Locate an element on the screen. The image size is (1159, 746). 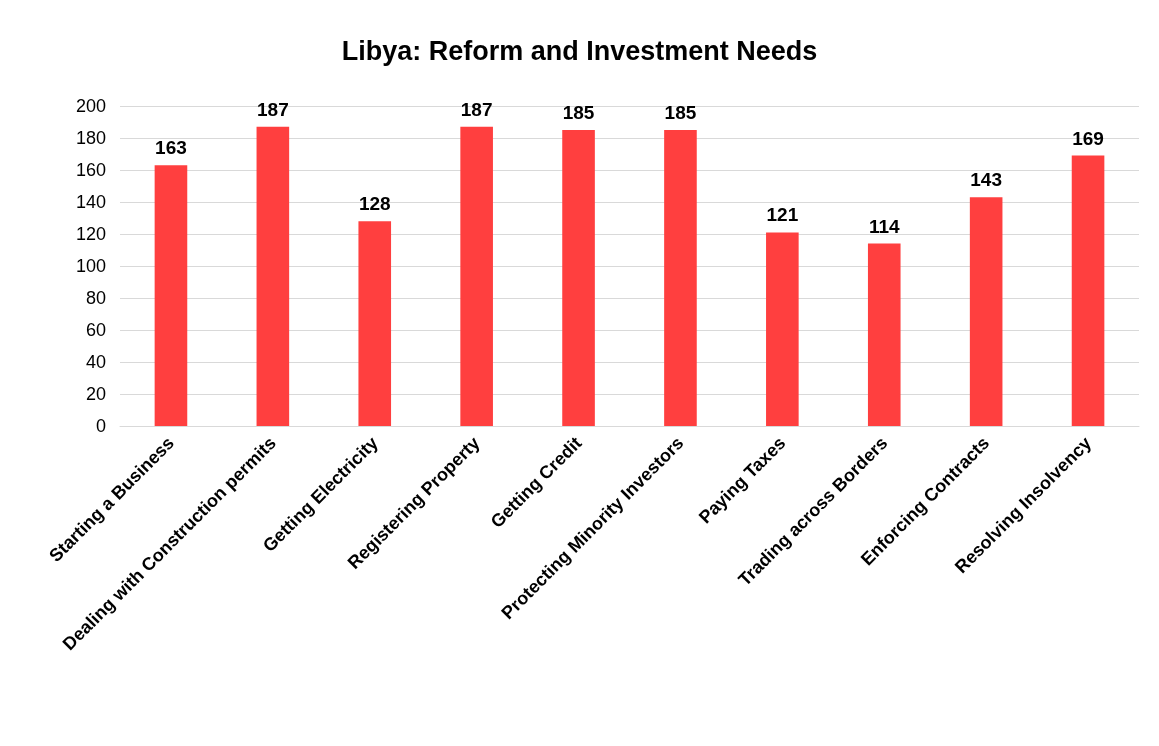
y-tick-label: 0 is located at coordinates (100, 426).